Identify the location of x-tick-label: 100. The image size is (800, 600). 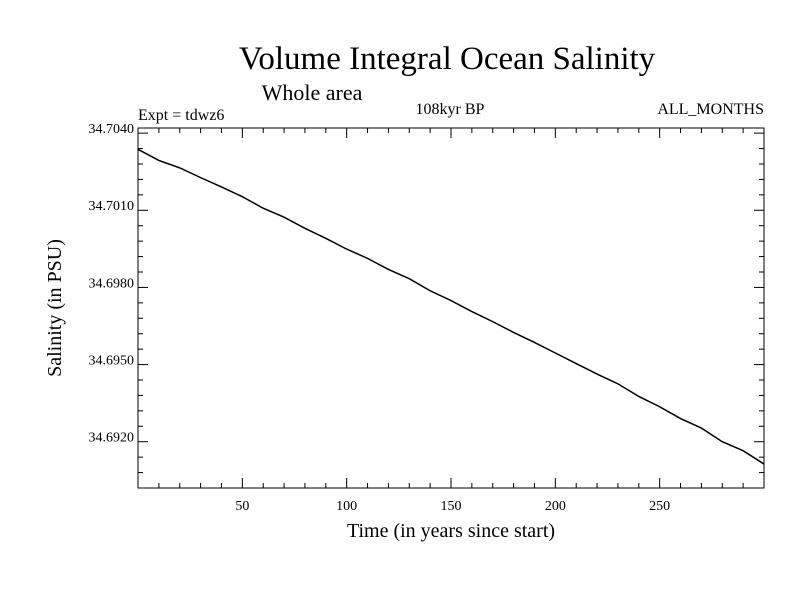
(346, 506).